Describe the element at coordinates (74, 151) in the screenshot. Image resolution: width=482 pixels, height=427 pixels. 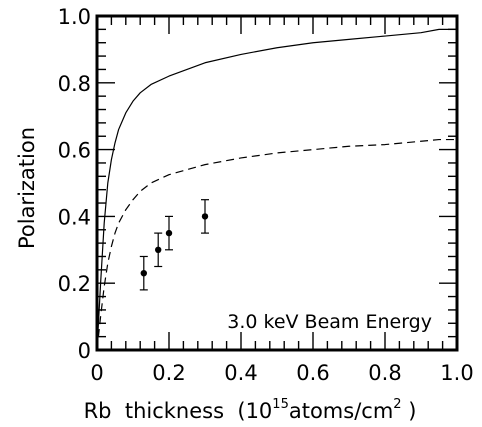
I see `y-tick-label: 0.6` at that location.